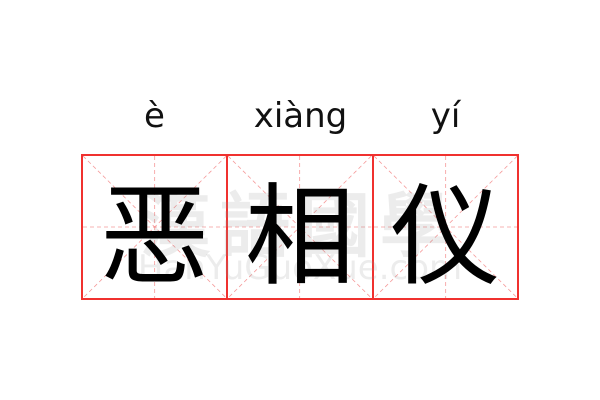 The width and height of the screenshot is (600, 400). What do you see at coordinates (299, 237) in the screenshot?
I see `character-2: 相` at bounding box center [299, 237].